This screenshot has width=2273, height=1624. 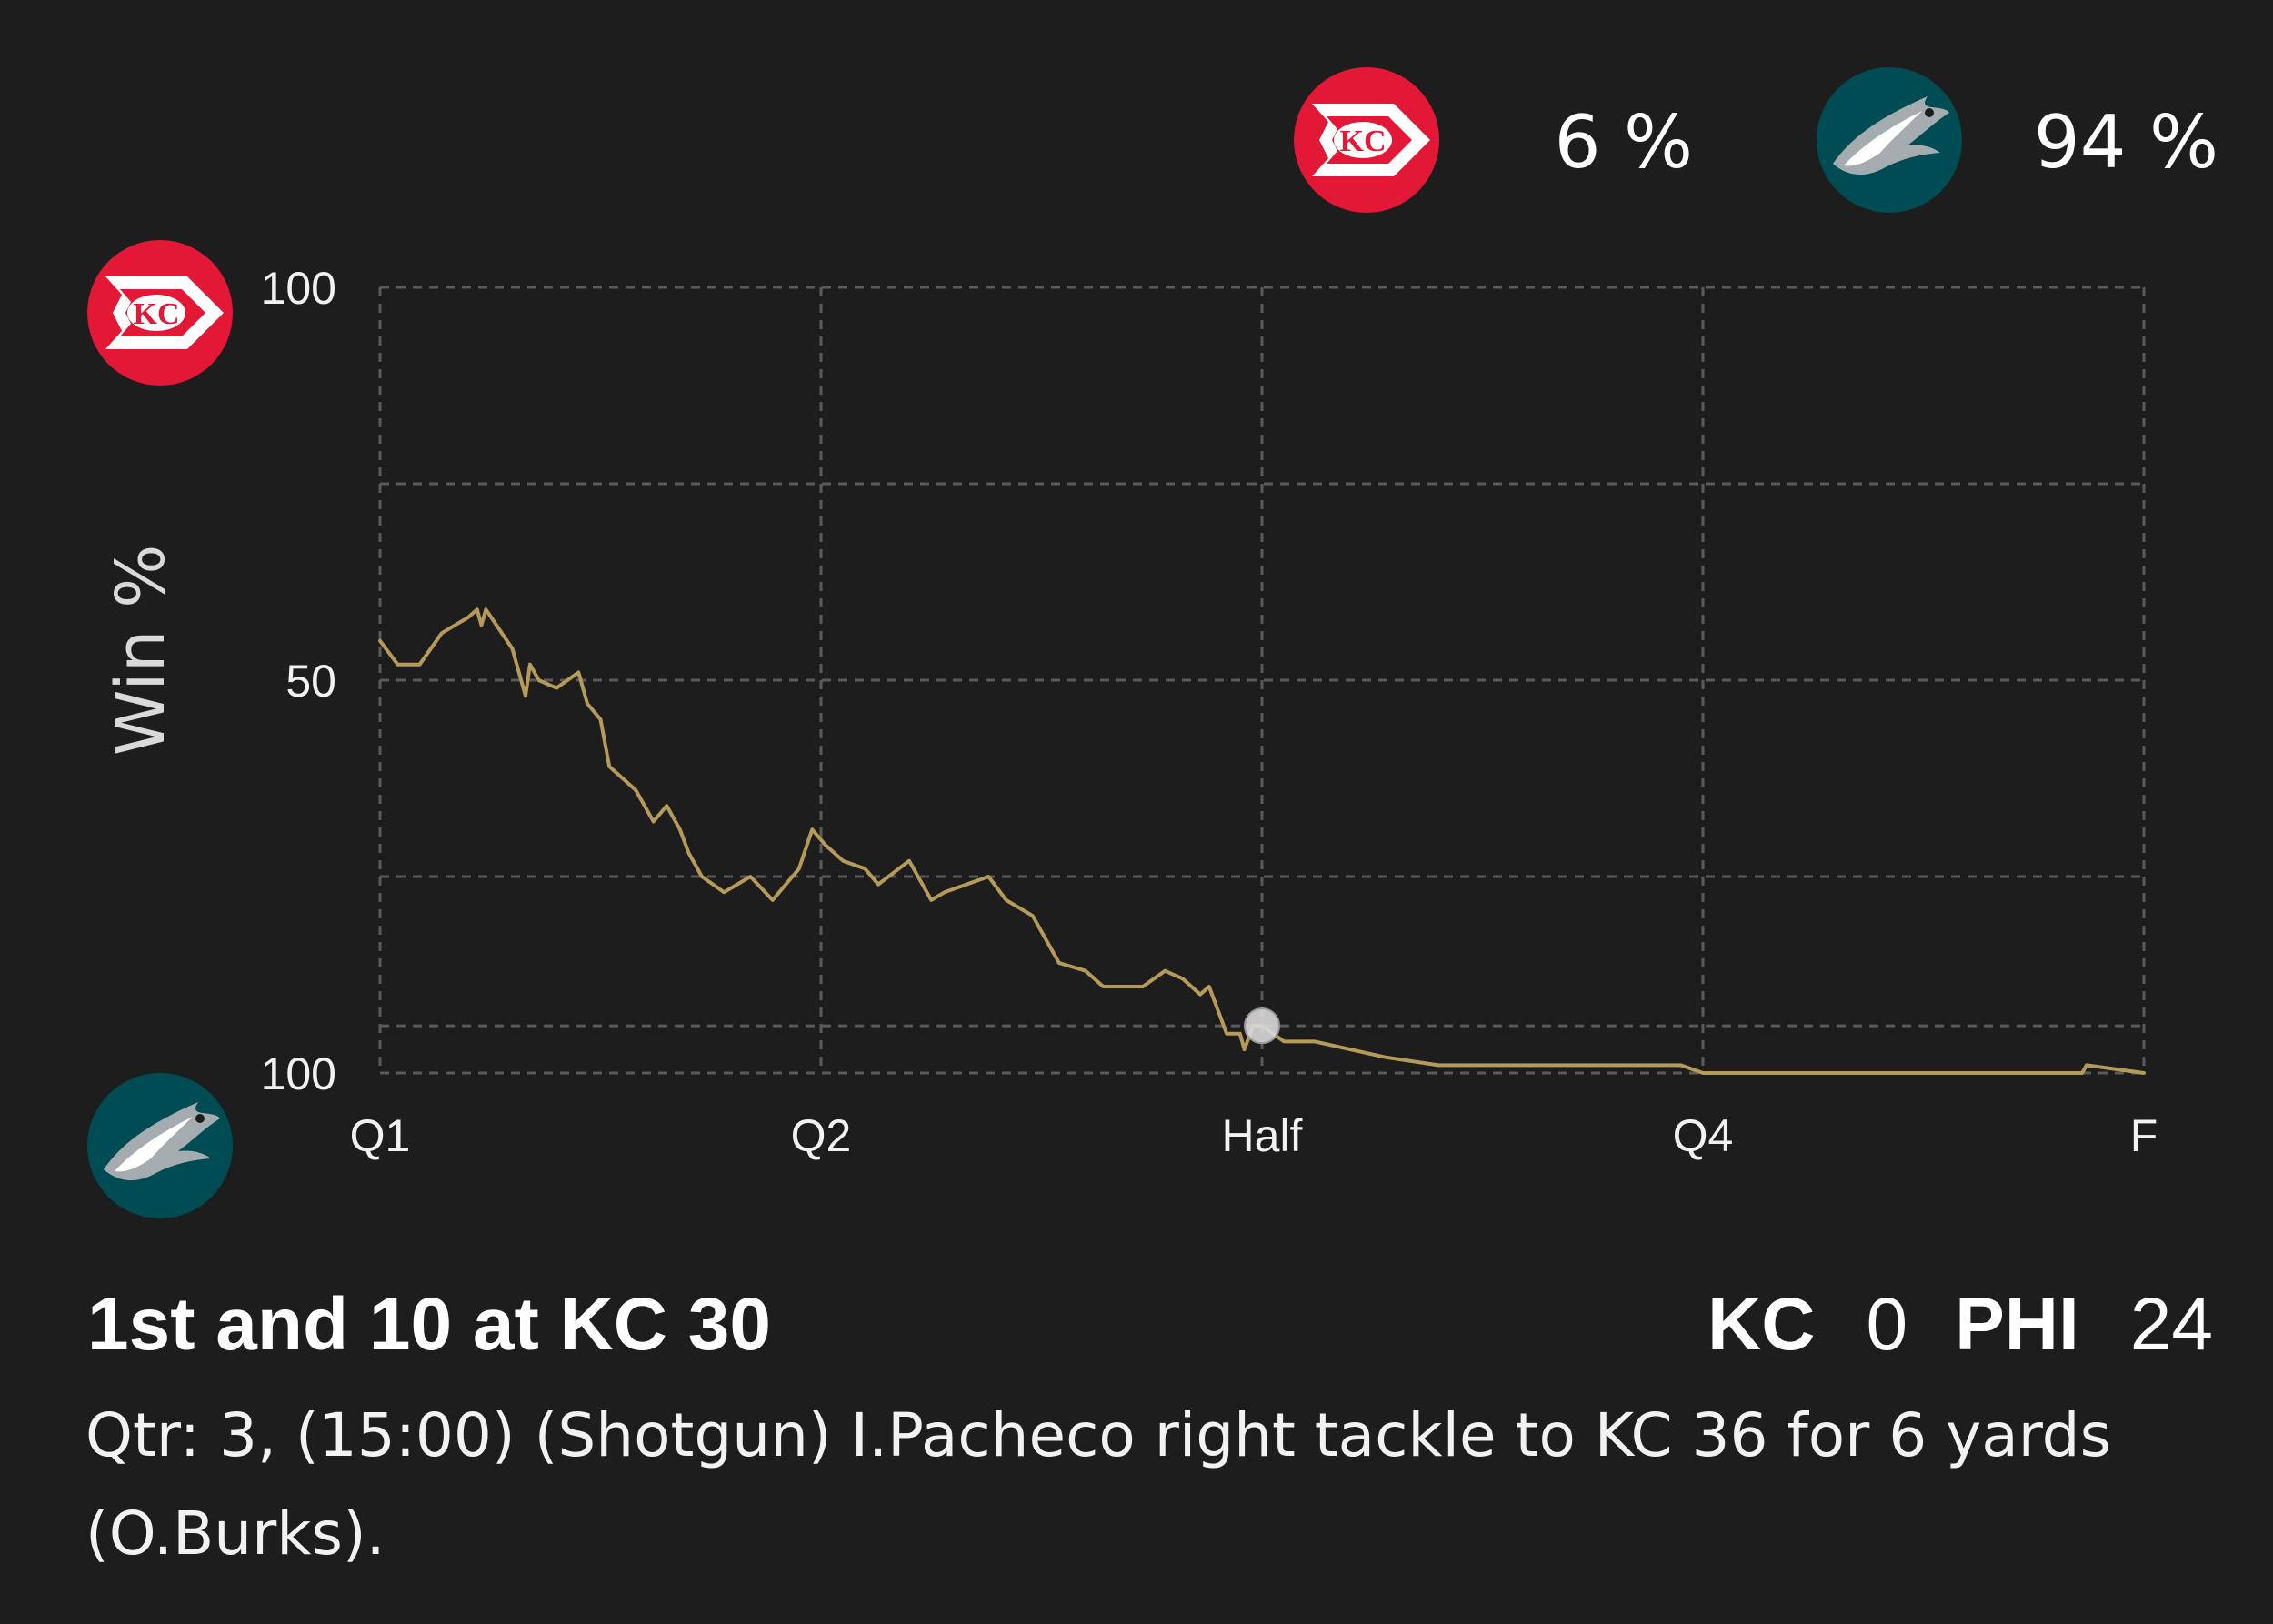 What do you see at coordinates (141, 651) in the screenshot?
I see `y-axis-title: Win %` at bounding box center [141, 651].